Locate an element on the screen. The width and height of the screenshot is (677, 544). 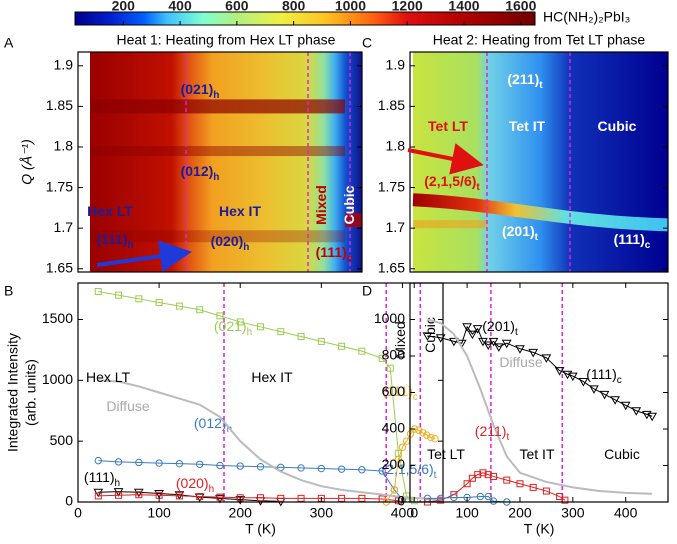
annotation: (201)t is located at coordinates (520, 233).